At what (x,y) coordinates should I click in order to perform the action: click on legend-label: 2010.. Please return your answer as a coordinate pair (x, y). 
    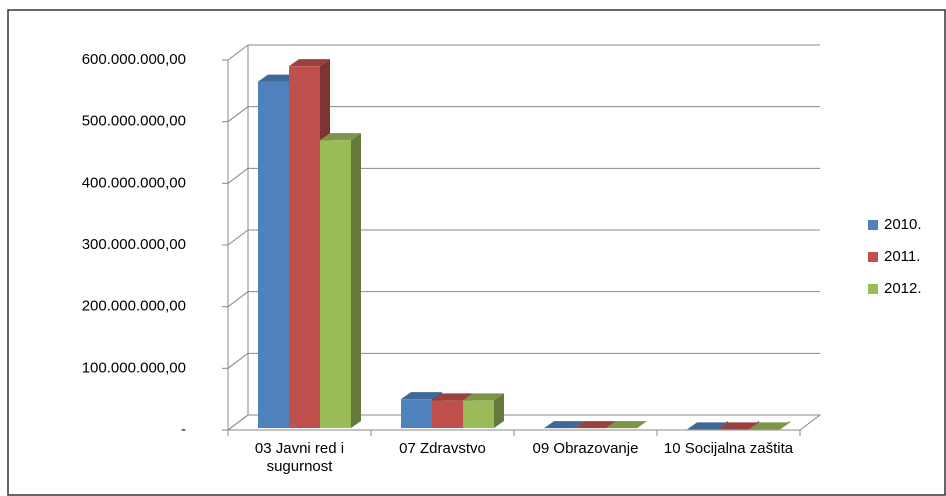
    Looking at the image, I should click on (903, 224).